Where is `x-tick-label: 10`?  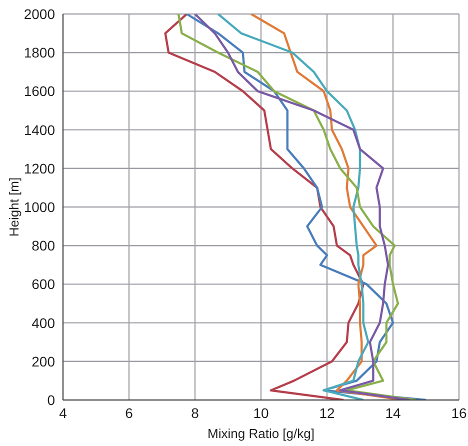 x-tick-label: 10 is located at coordinates (261, 412).